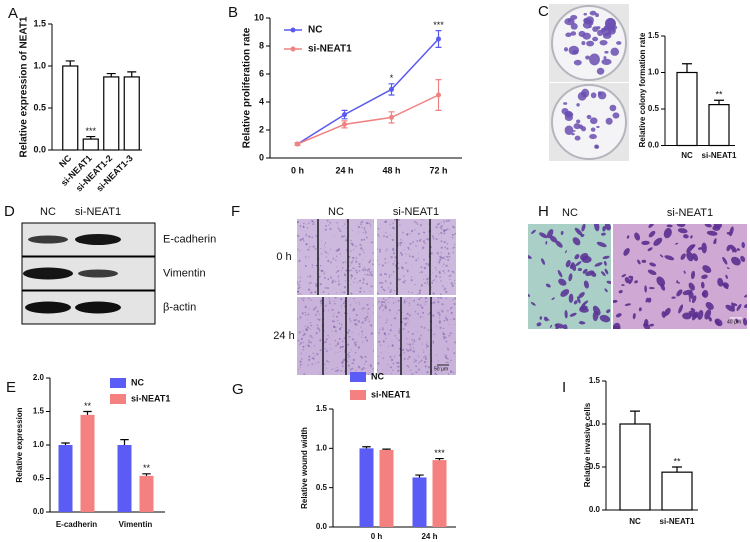  I want to click on y-tick-label: 4, so click(261, 101).